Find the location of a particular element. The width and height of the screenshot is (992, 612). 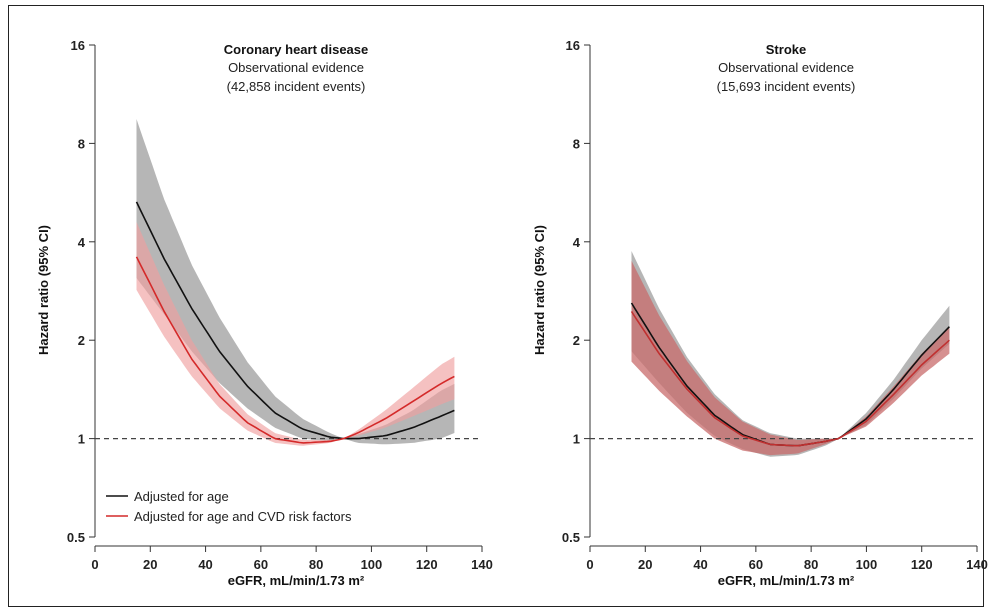

legend-label-cvd: Adjusted for age and CVD risk factors is located at coordinates (243, 516).